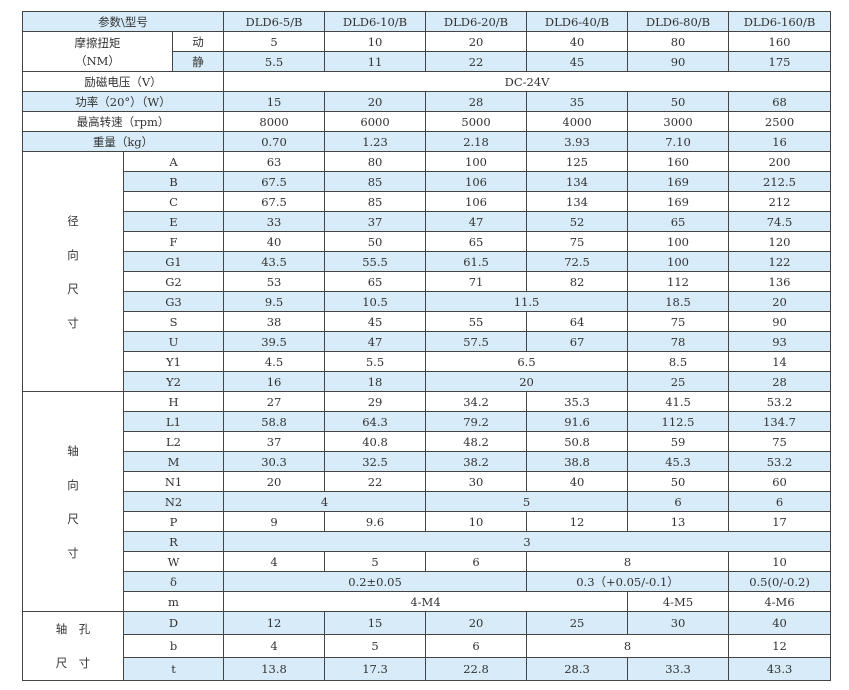  I want to click on value-cell: 28, so click(780, 381).